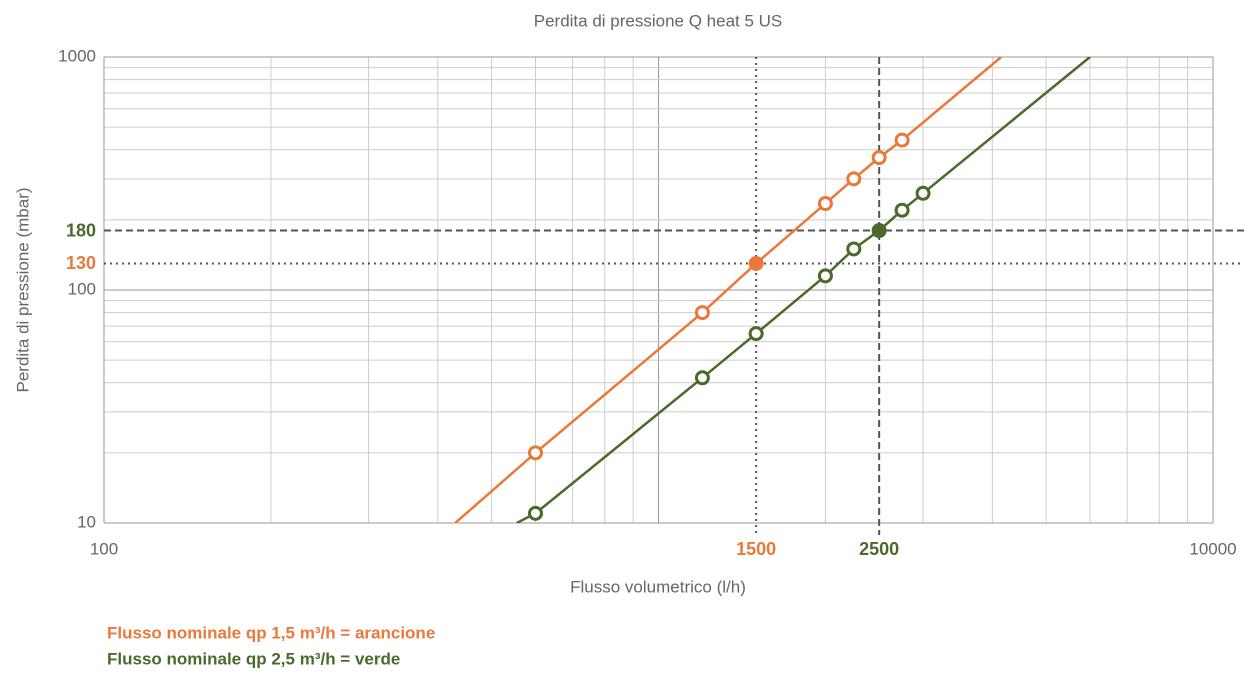 The image size is (1244, 675). Describe the element at coordinates (104, 548) in the screenshot. I see `x-tick-label: 100` at that location.